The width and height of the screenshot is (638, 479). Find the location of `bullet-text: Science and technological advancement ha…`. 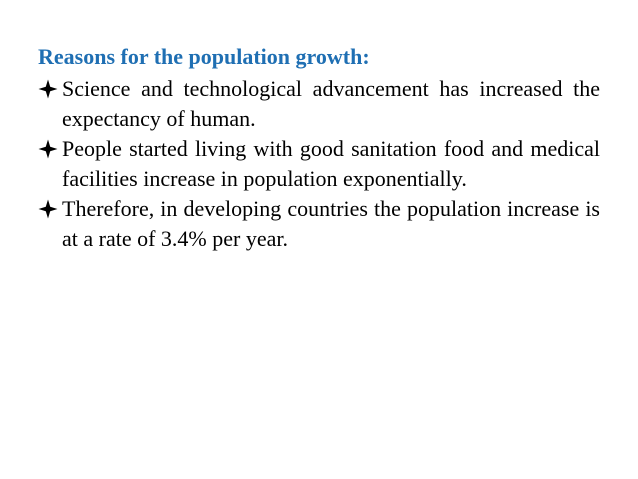

bullet-text: Science and technological advancement ha… is located at coordinates (331, 103).